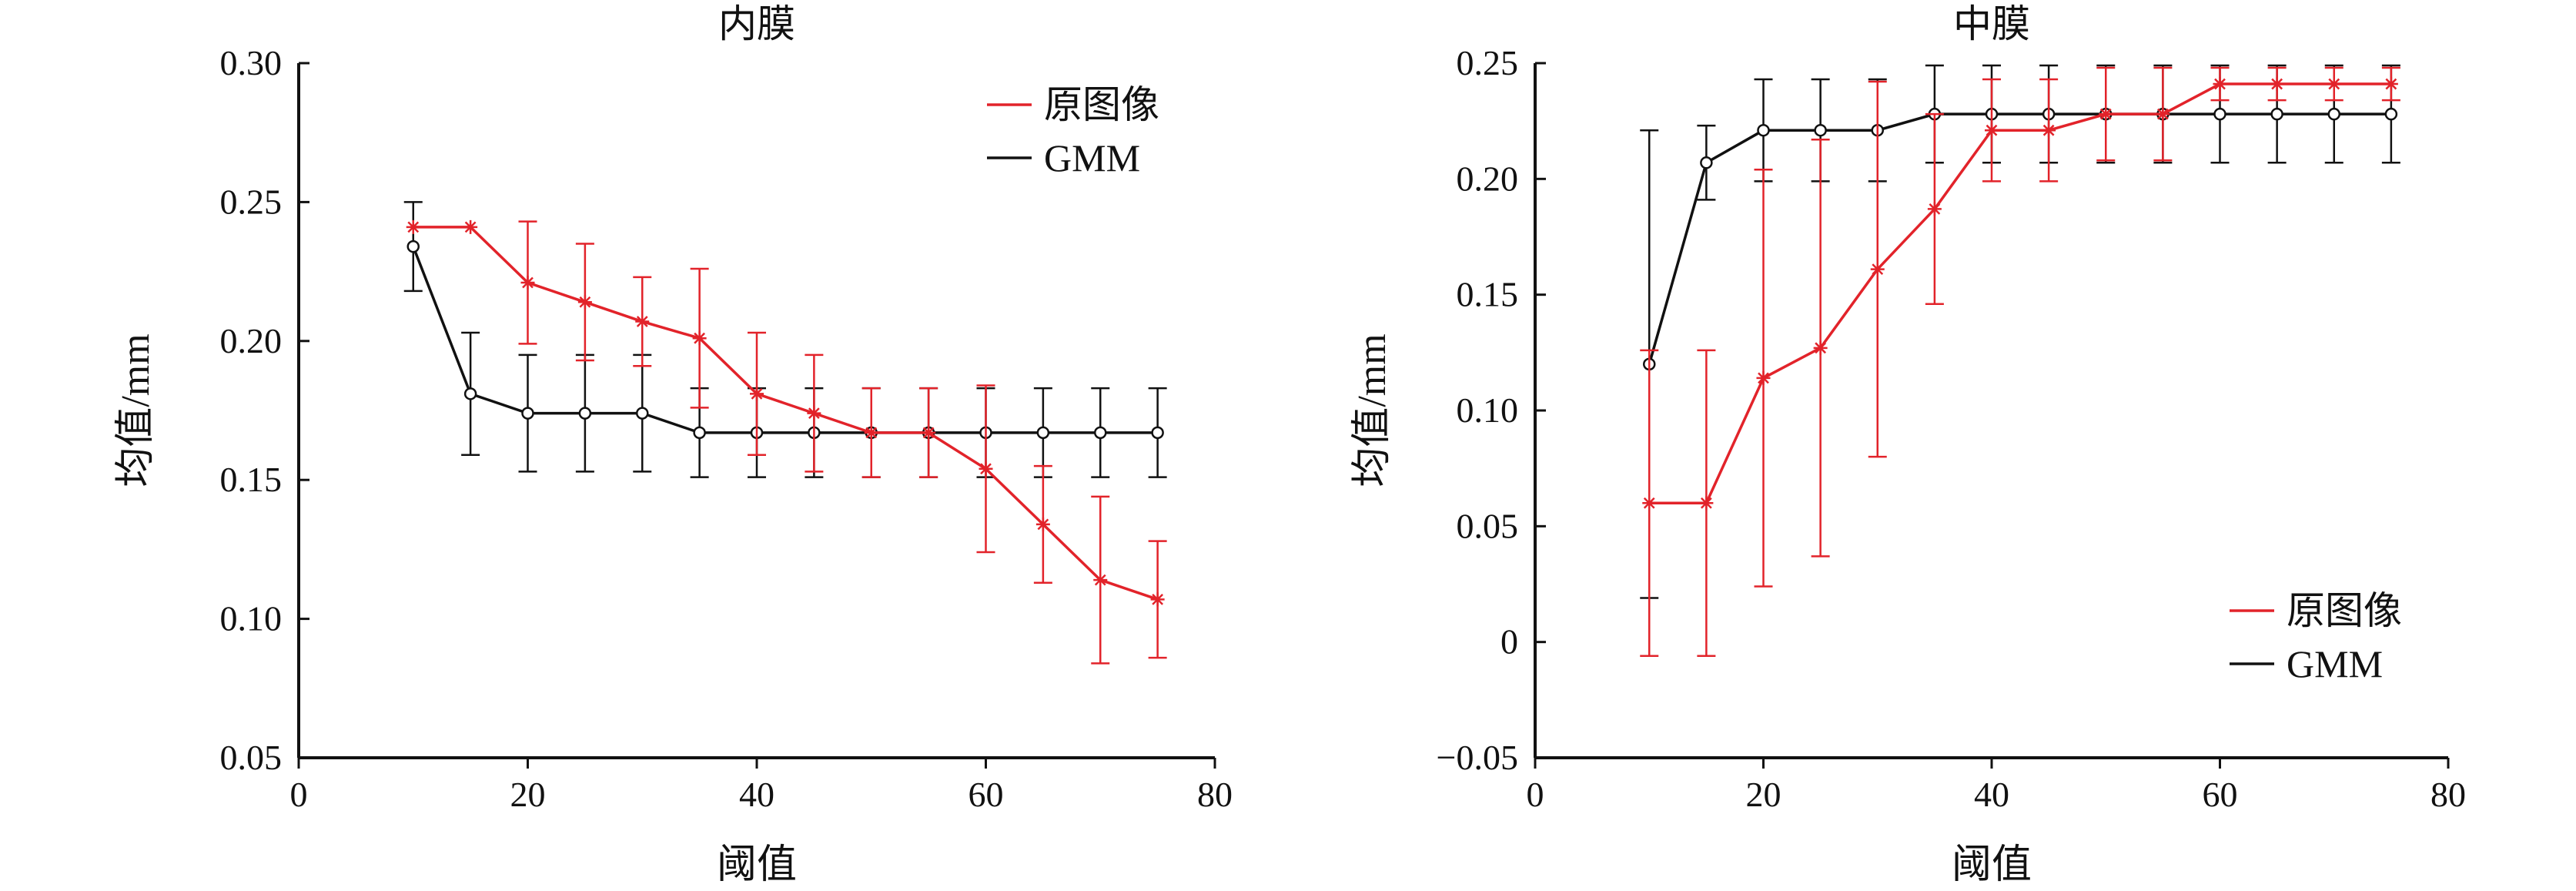 The image size is (2576, 891). What do you see at coordinates (252, 201) in the screenshot?
I see `y-tick-label: 0.25` at bounding box center [252, 201].